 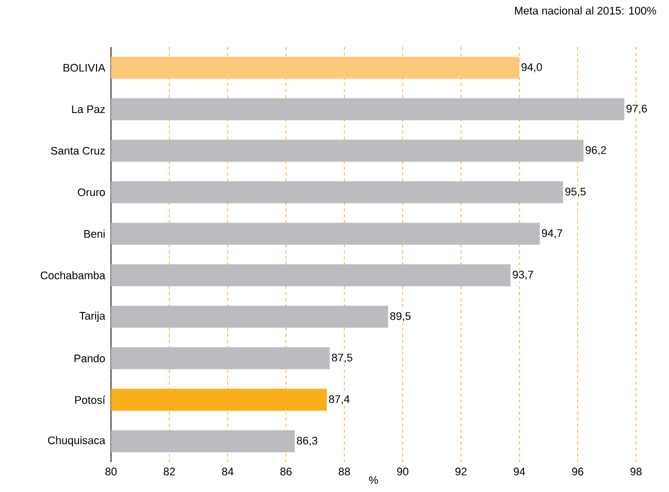 What do you see at coordinates (94, 234) in the screenshot?
I see `y-tick-label: Beni` at bounding box center [94, 234].